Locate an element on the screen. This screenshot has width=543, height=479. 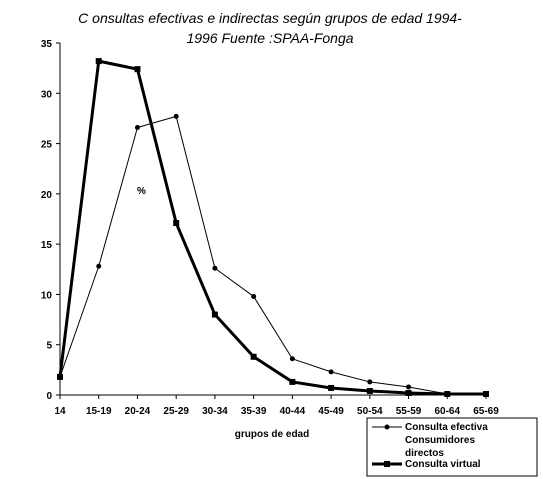
x-tick-label: 30-34 is located at coordinates (215, 411).